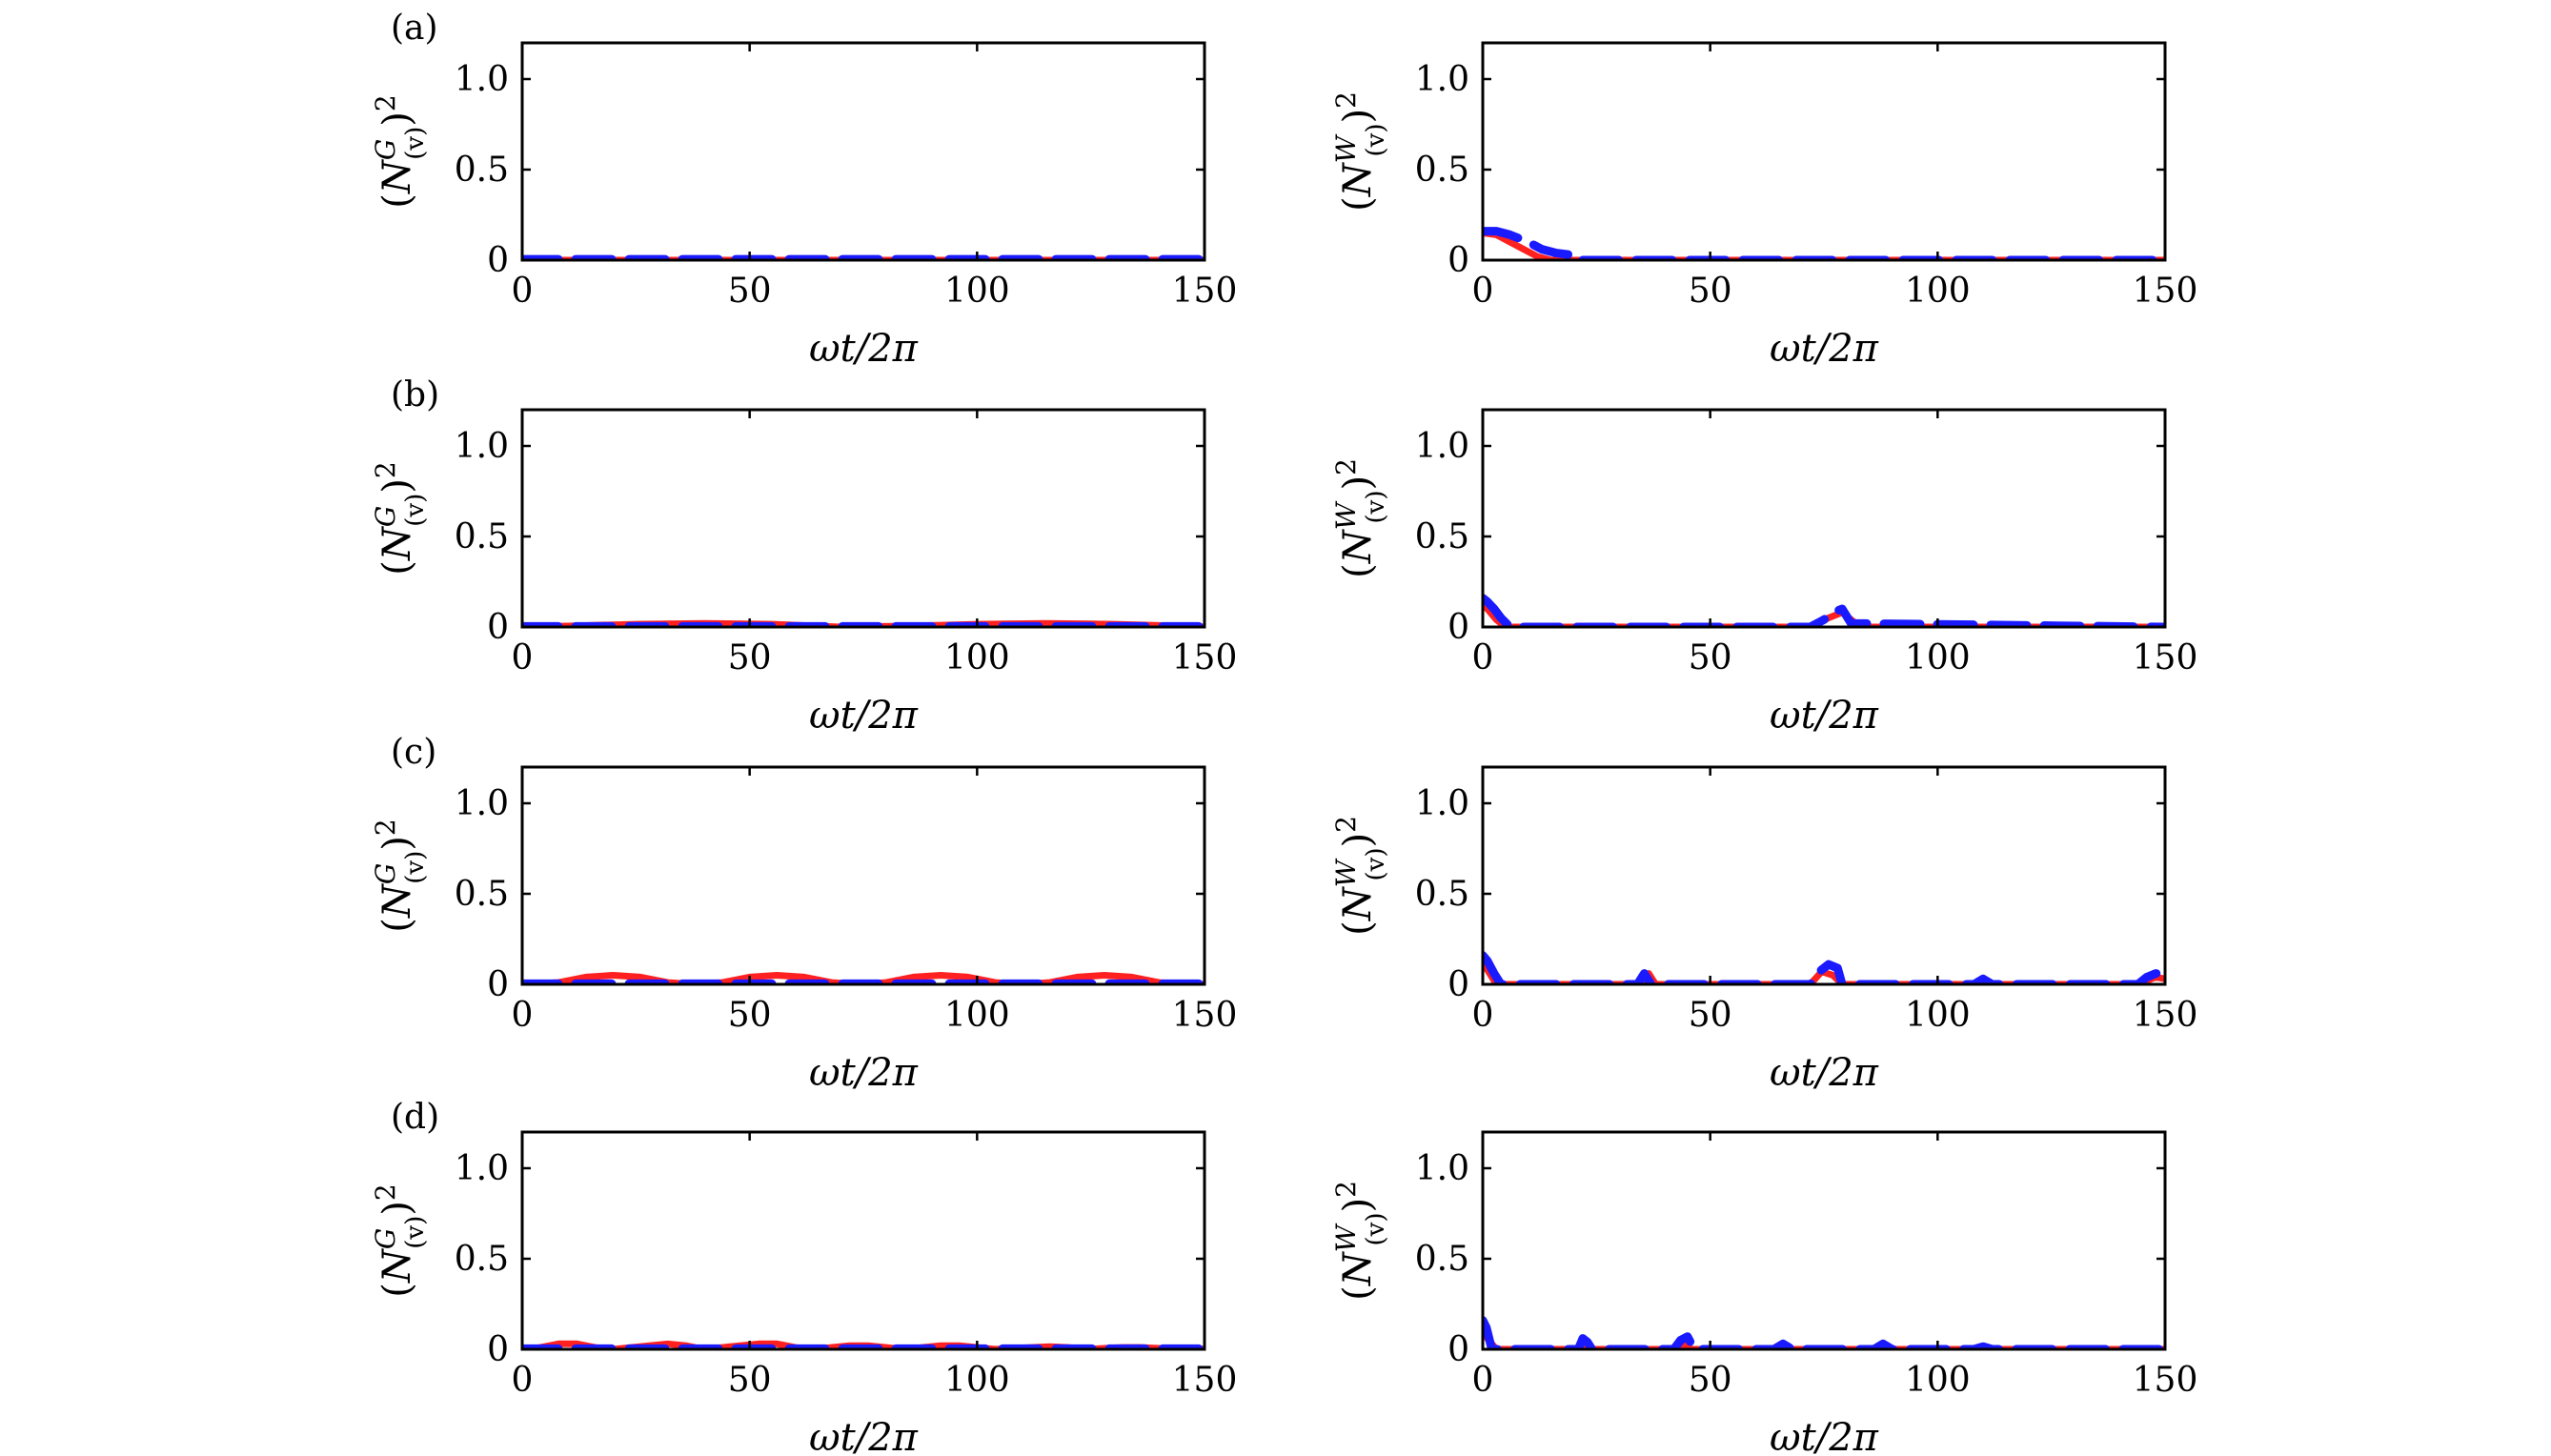 The width and height of the screenshot is (2551, 1456). I want to click on panel-7: 0 50 100 150 0 0.5 1.0 ωt/2π (NW(v))2, so click(1764, 1293).